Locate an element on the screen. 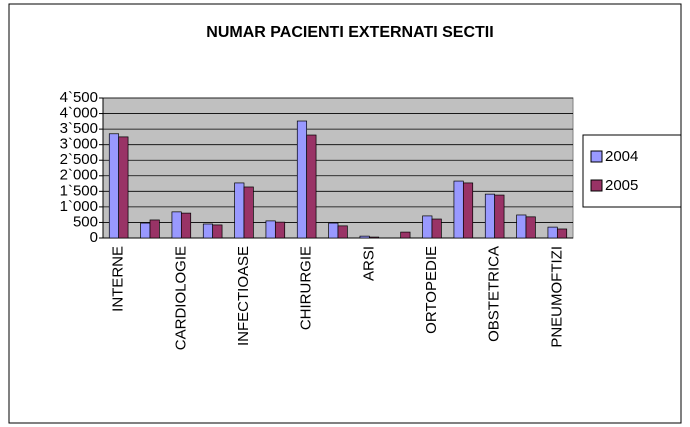  y-tick-label: 500 is located at coordinates (85, 221).